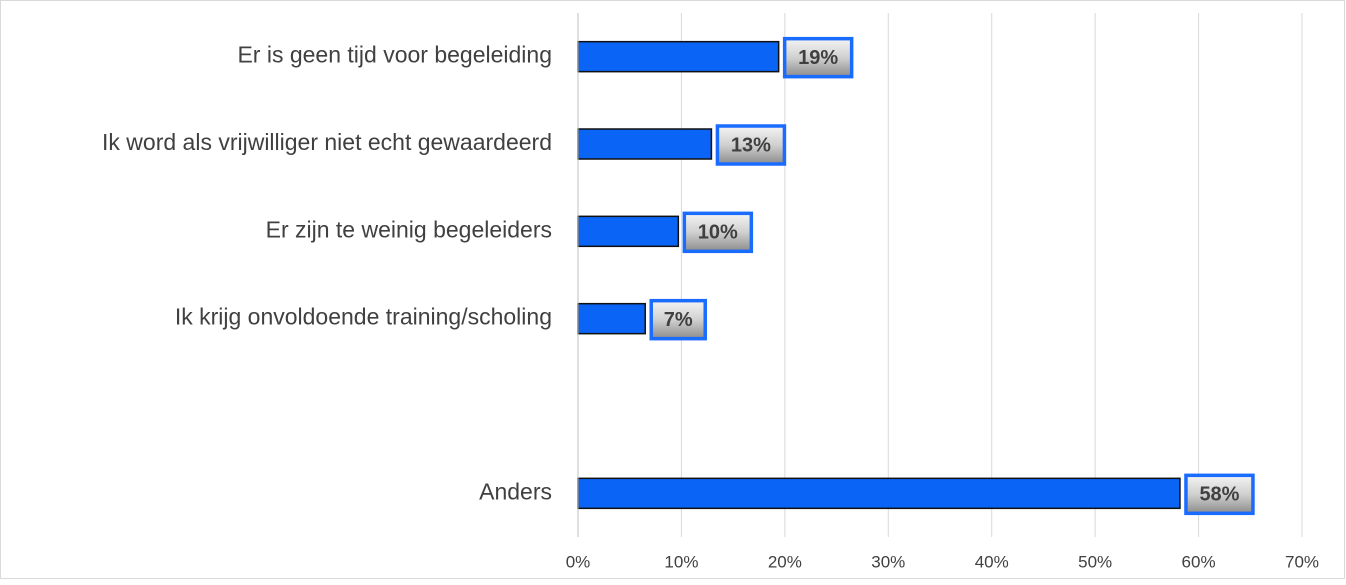 Image resolution: width=1346 pixels, height=585 pixels. I want to click on x-tick-label: 40%, so click(992, 561).